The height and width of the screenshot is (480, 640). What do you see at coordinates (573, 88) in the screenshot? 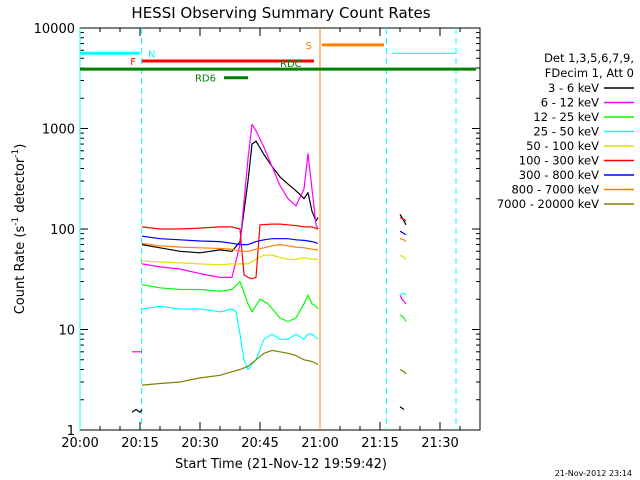
I see `legend-entry-label: 3 - 6 keV` at bounding box center [573, 88].